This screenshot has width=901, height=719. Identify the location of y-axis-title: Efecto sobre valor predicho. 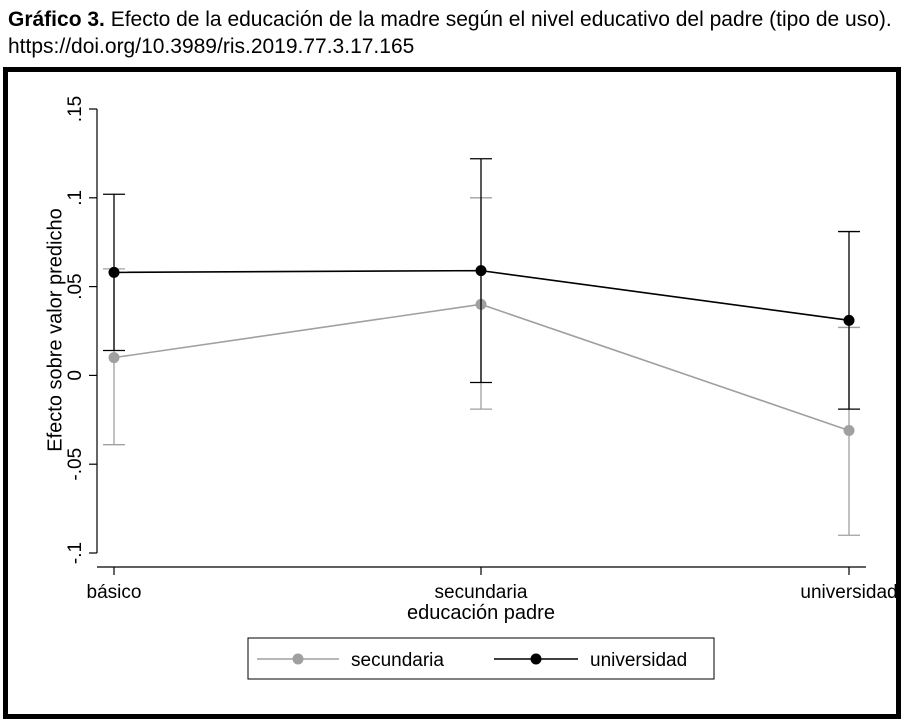
(55, 329).